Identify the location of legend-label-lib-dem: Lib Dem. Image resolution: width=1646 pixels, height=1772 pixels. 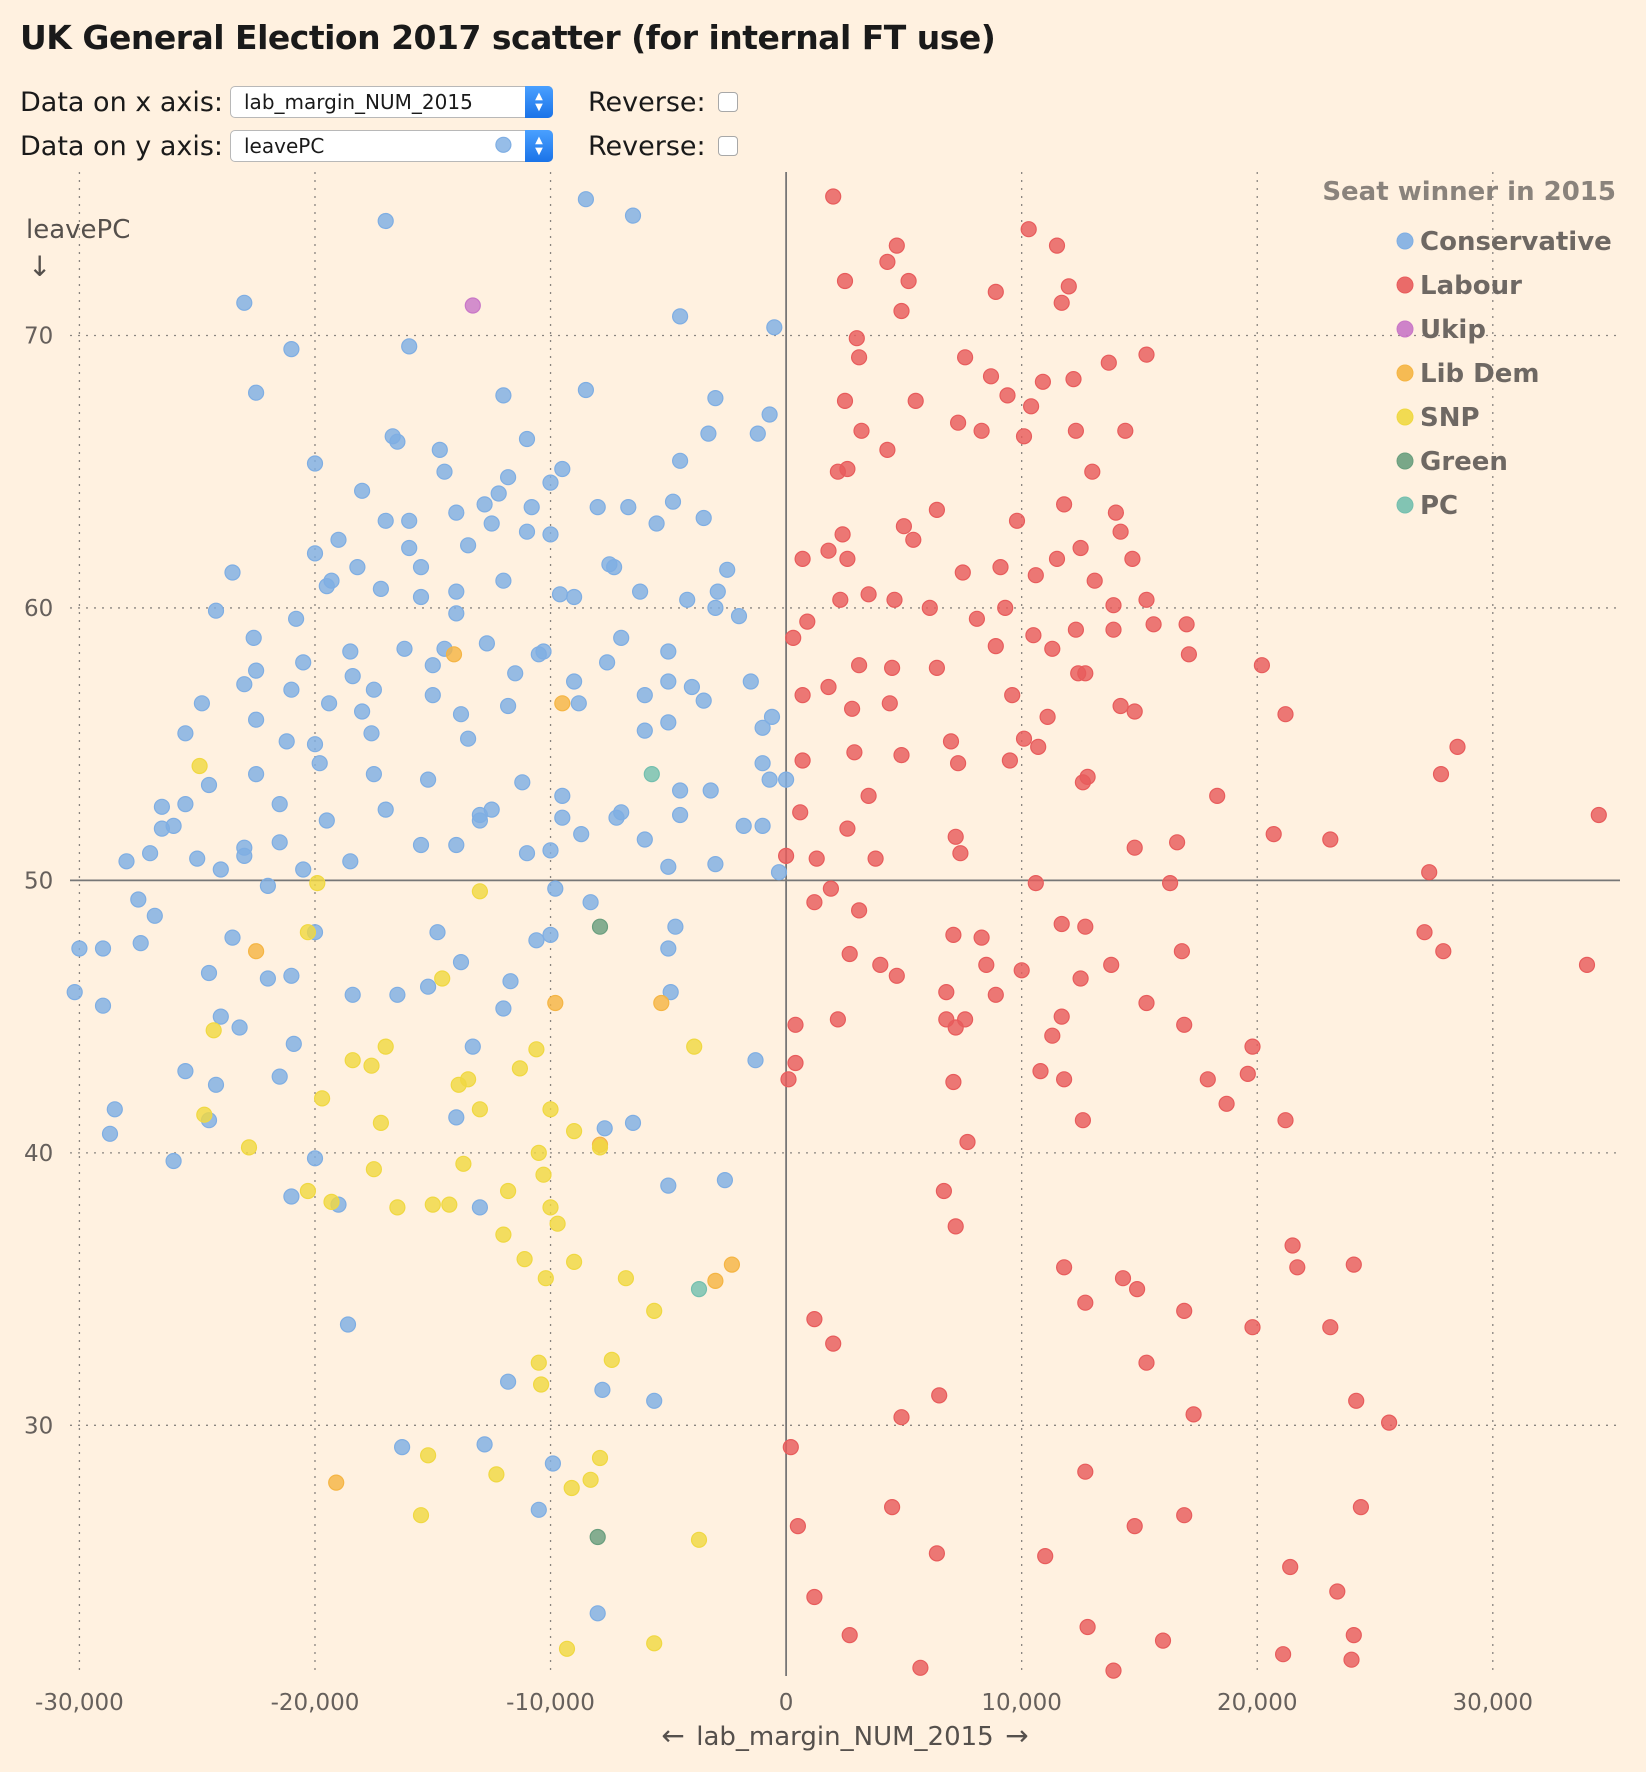
(1479, 374).